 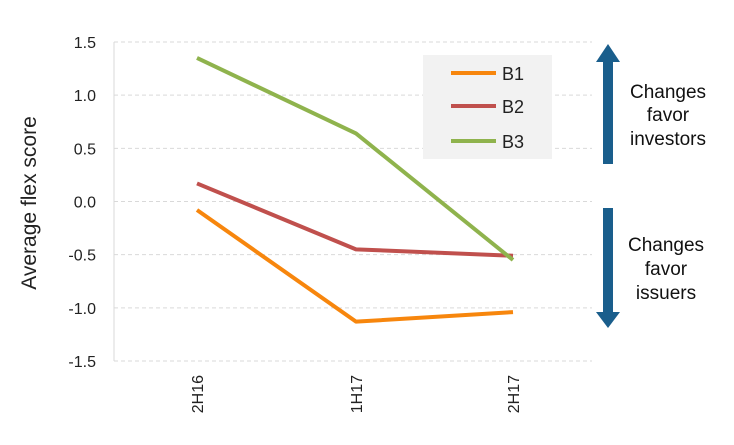 What do you see at coordinates (668, 139) in the screenshot?
I see `annotation-investors-line3: investors` at bounding box center [668, 139].